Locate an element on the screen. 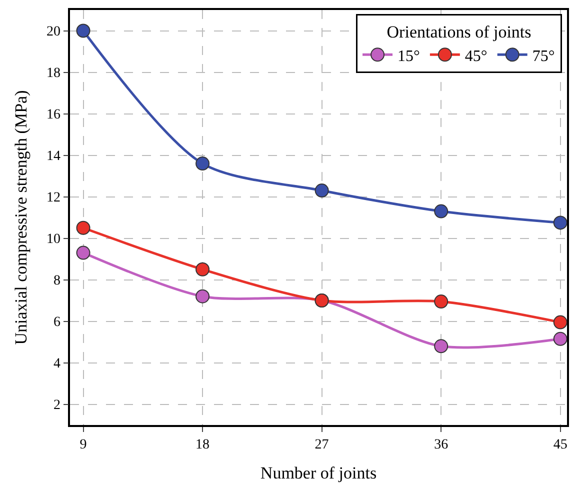  x-axis-title: Number of joints is located at coordinates (318, 472).